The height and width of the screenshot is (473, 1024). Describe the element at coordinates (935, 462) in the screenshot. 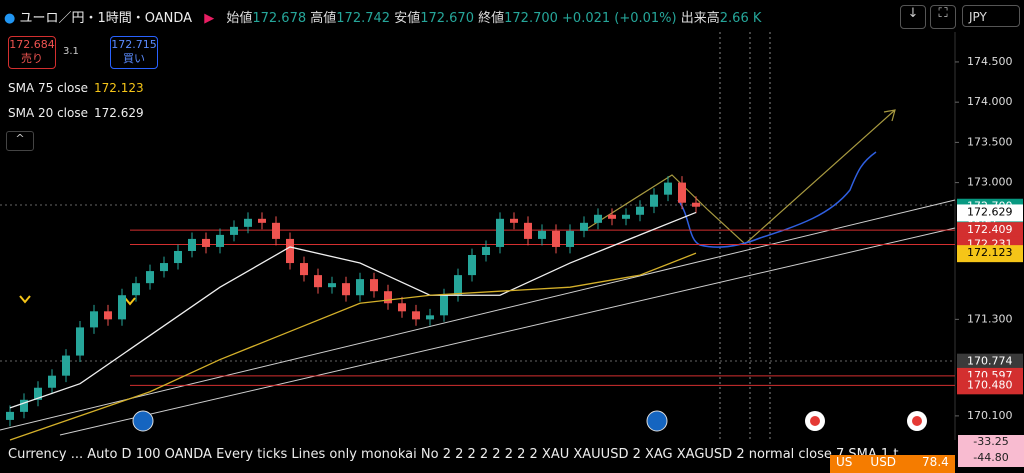

I see `sub-label: 78.4` at that location.